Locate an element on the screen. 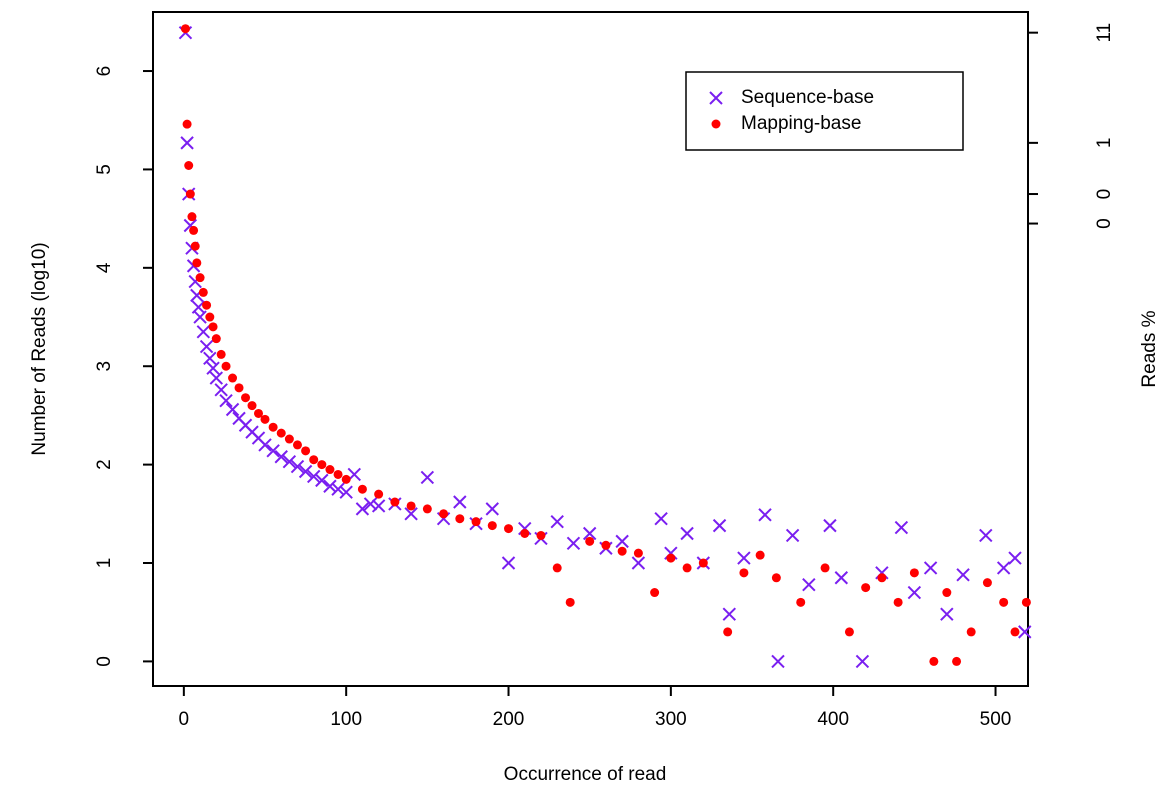  y-axis-label: Number of Reads (log10) is located at coordinates (39, 348).